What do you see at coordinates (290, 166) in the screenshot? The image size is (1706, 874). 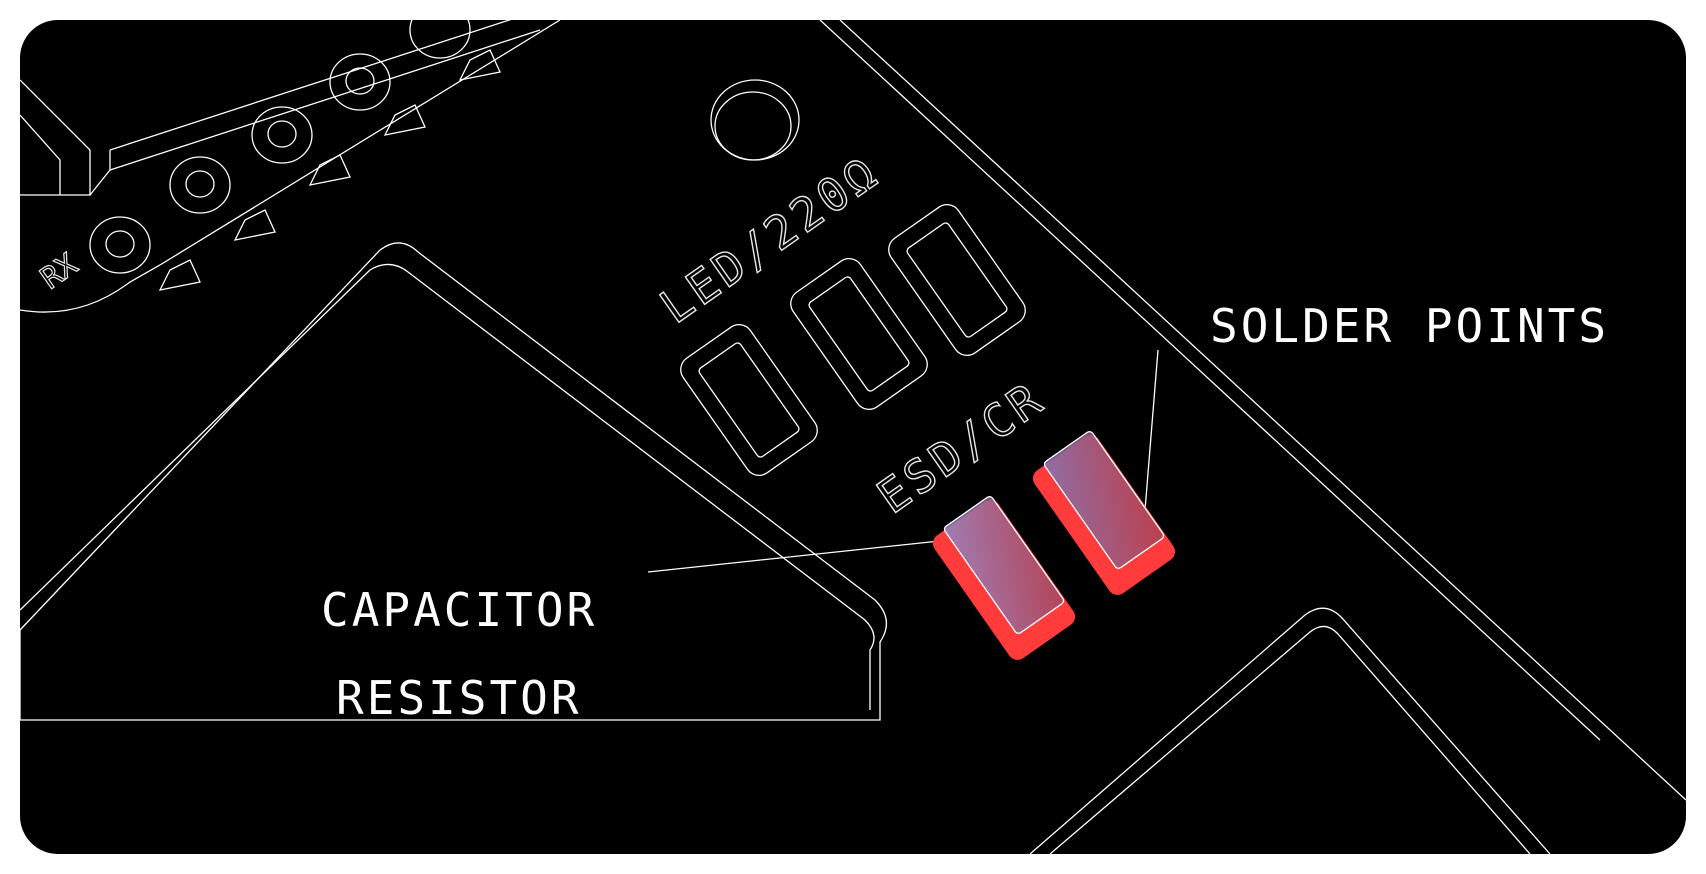 I see `header-pins` at bounding box center [290, 166].